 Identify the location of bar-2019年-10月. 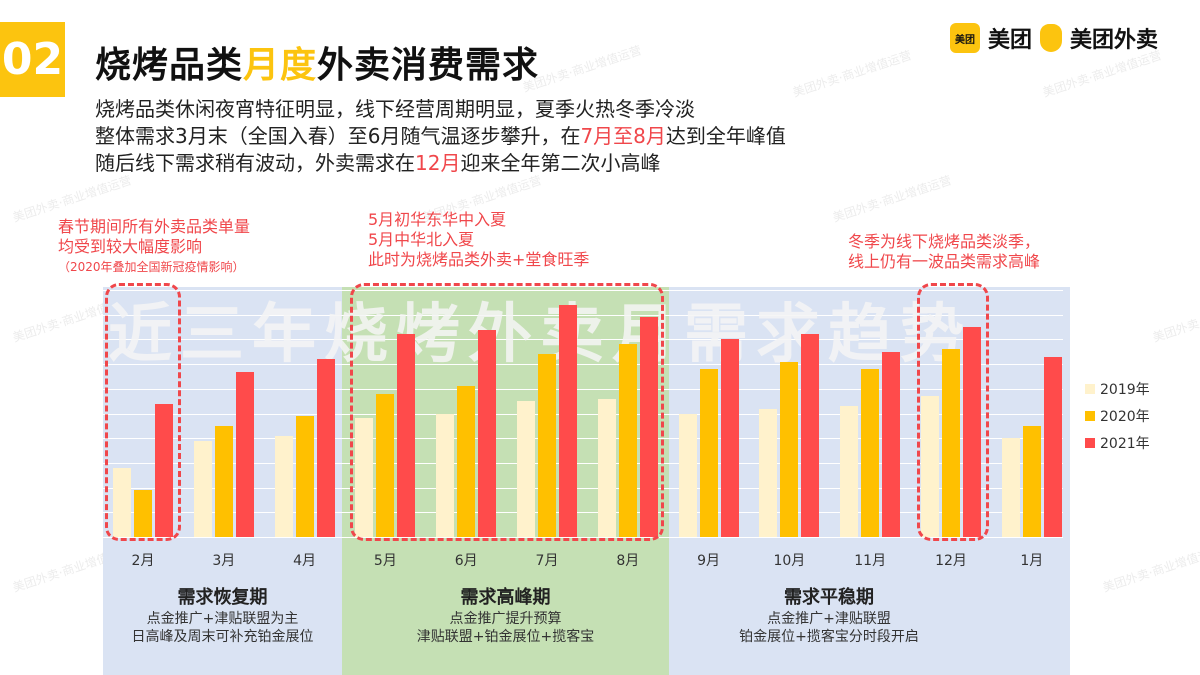
(768, 472).